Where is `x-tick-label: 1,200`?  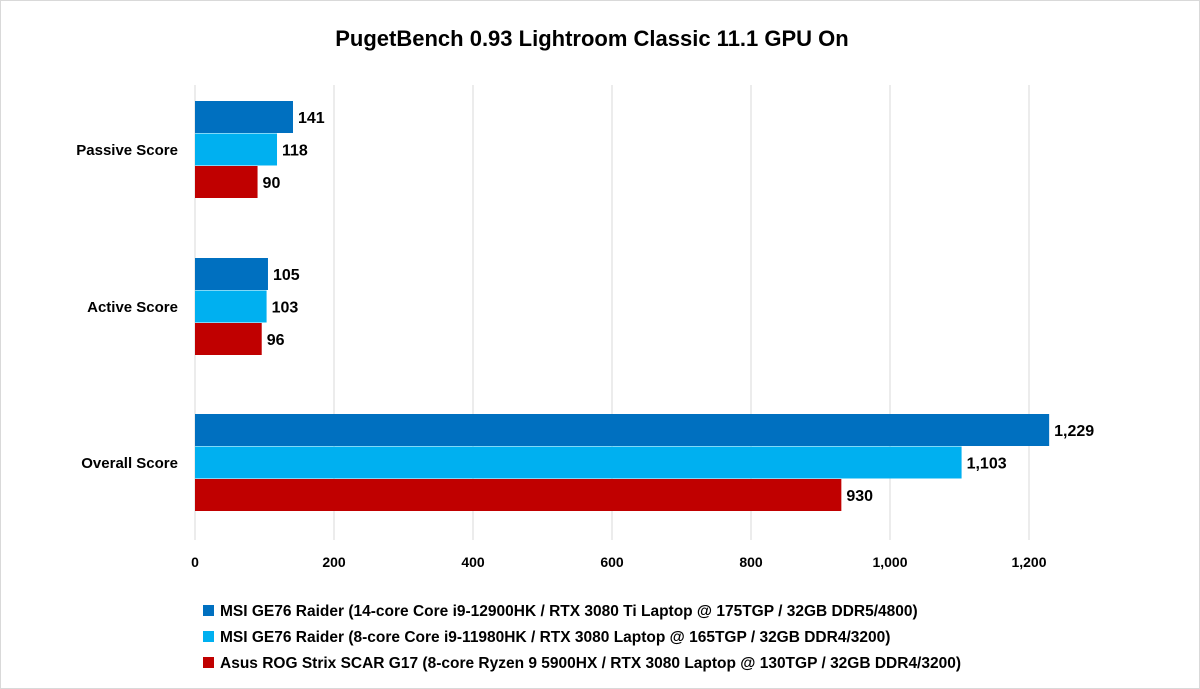
x-tick-label: 1,200 is located at coordinates (1028, 562).